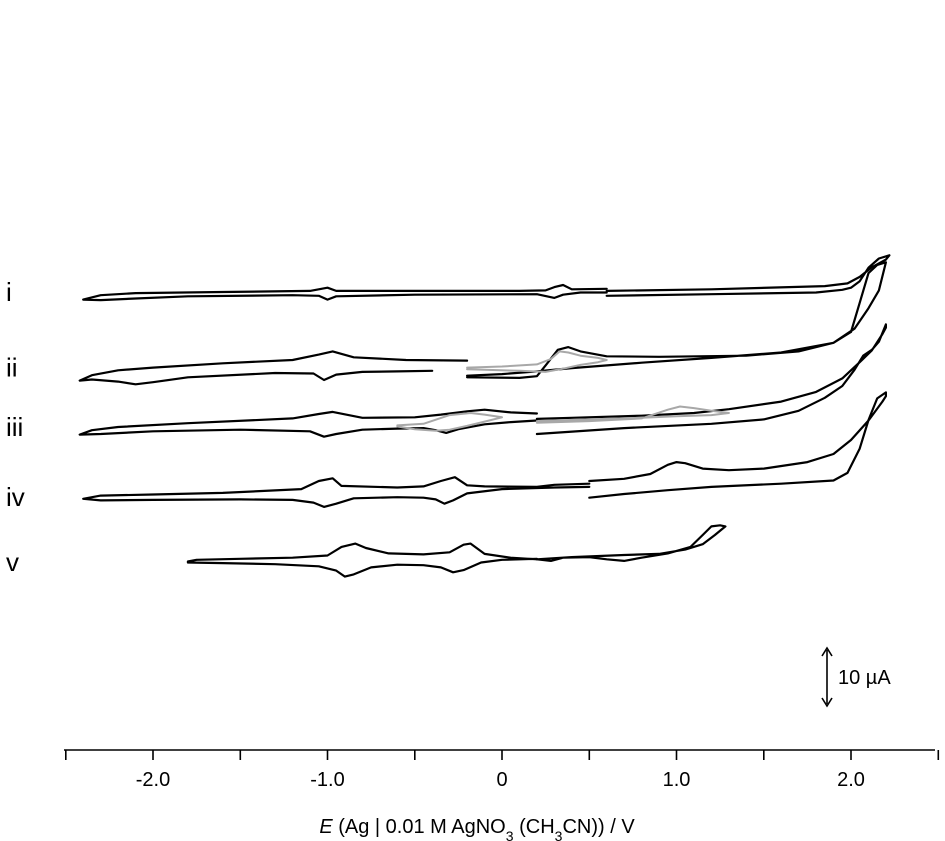 The image size is (945, 841). What do you see at coordinates (15, 497) in the screenshot?
I see `trace-label-iv: iv` at bounding box center [15, 497].